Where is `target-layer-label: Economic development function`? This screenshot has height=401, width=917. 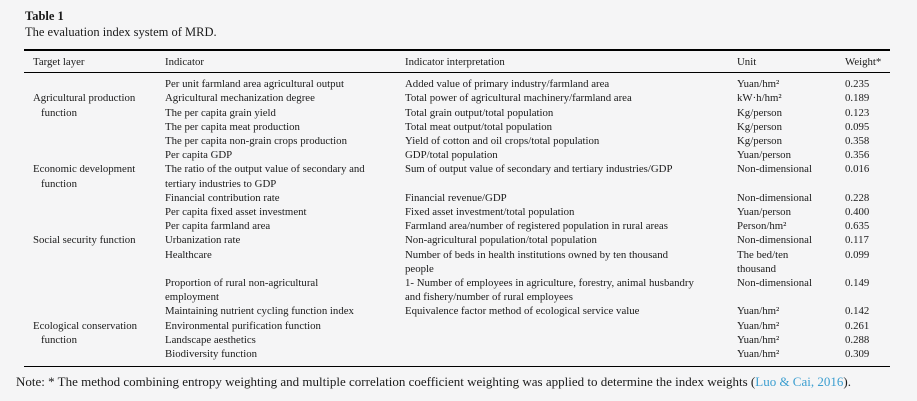
target-layer-label: Economic development function is located at coordinates (84, 176).